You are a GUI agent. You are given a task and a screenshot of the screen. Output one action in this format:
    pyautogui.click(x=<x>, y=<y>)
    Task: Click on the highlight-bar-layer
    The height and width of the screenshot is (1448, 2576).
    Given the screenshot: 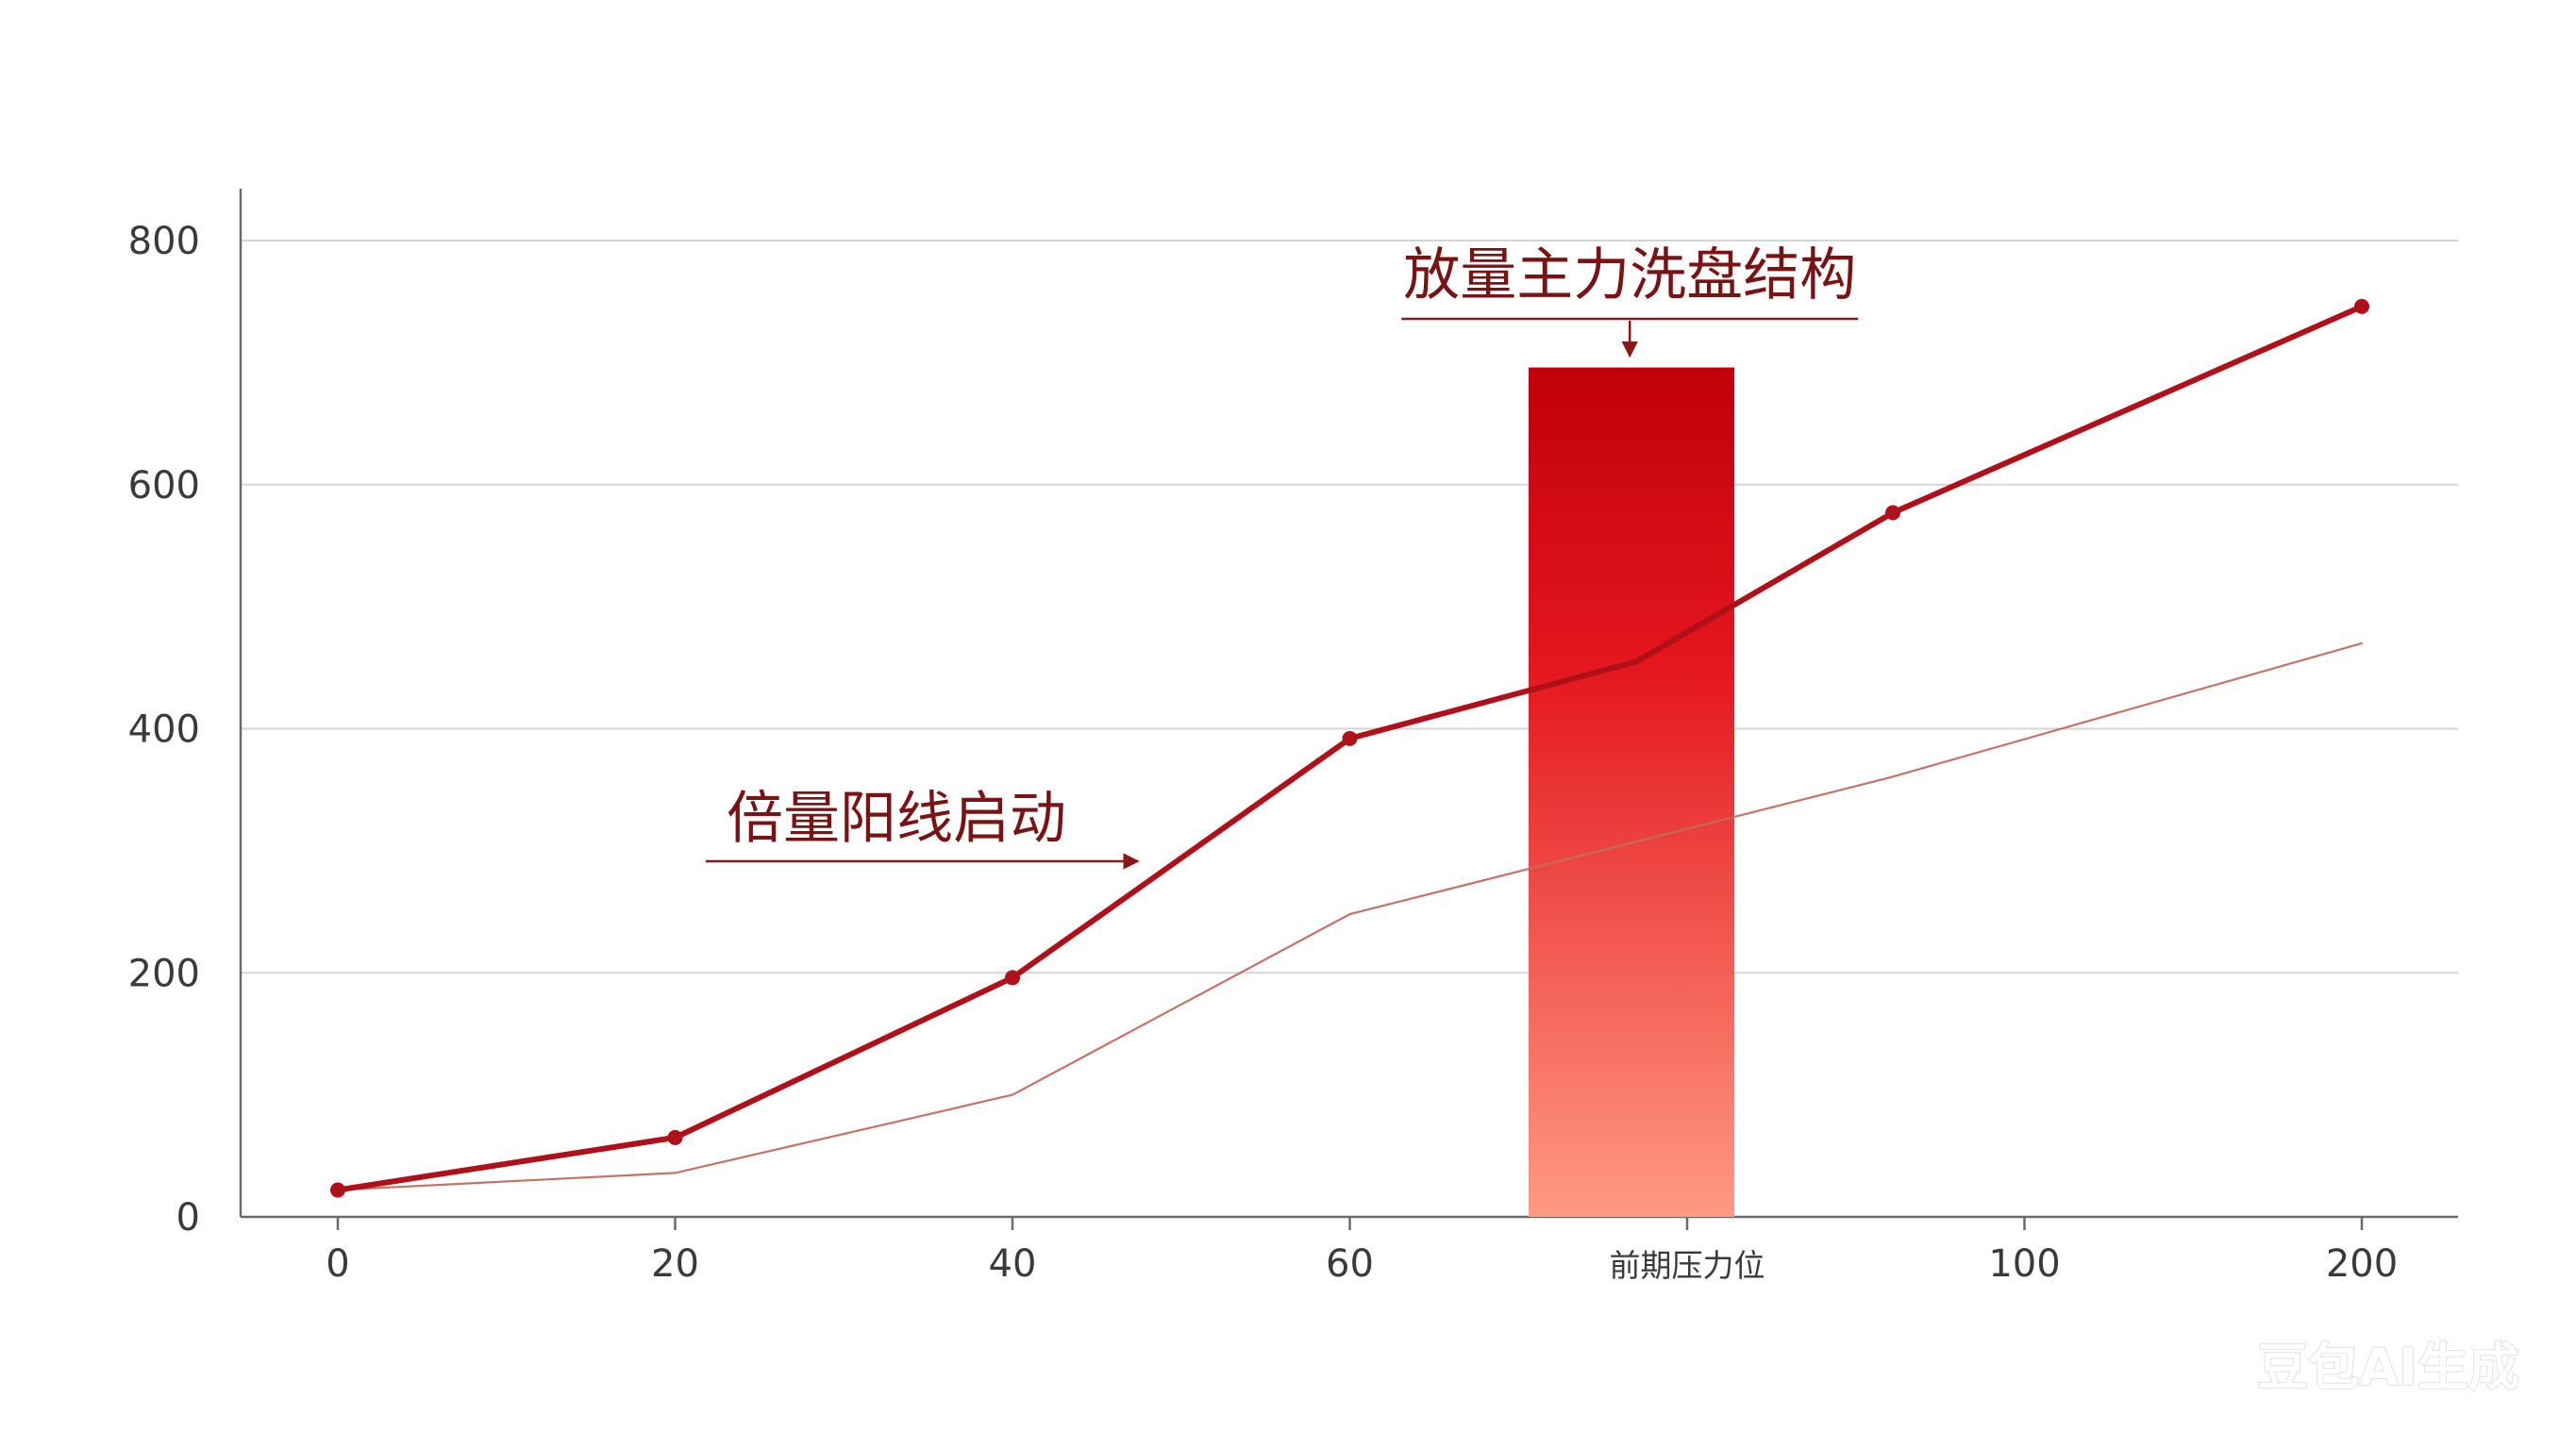 What is the action you would take?
    pyautogui.click(x=1631, y=792)
    